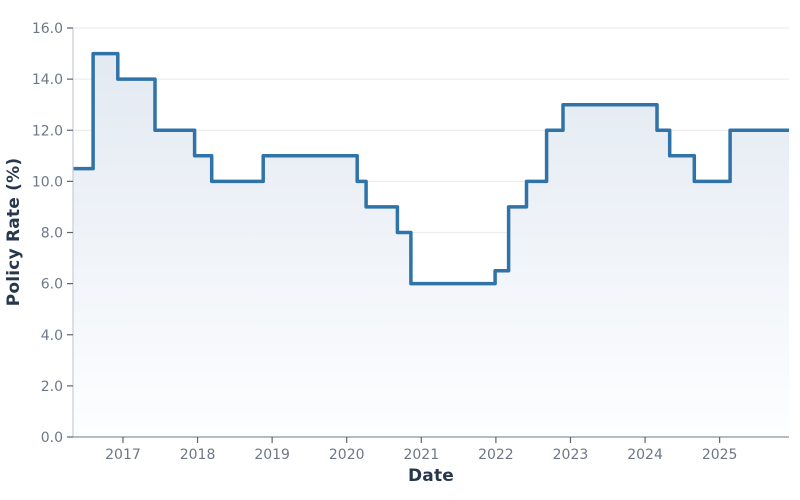 This screenshot has height=500, width=800. Describe the element at coordinates (47, 29) in the screenshot. I see `y-tick-label: 16.0` at that location.